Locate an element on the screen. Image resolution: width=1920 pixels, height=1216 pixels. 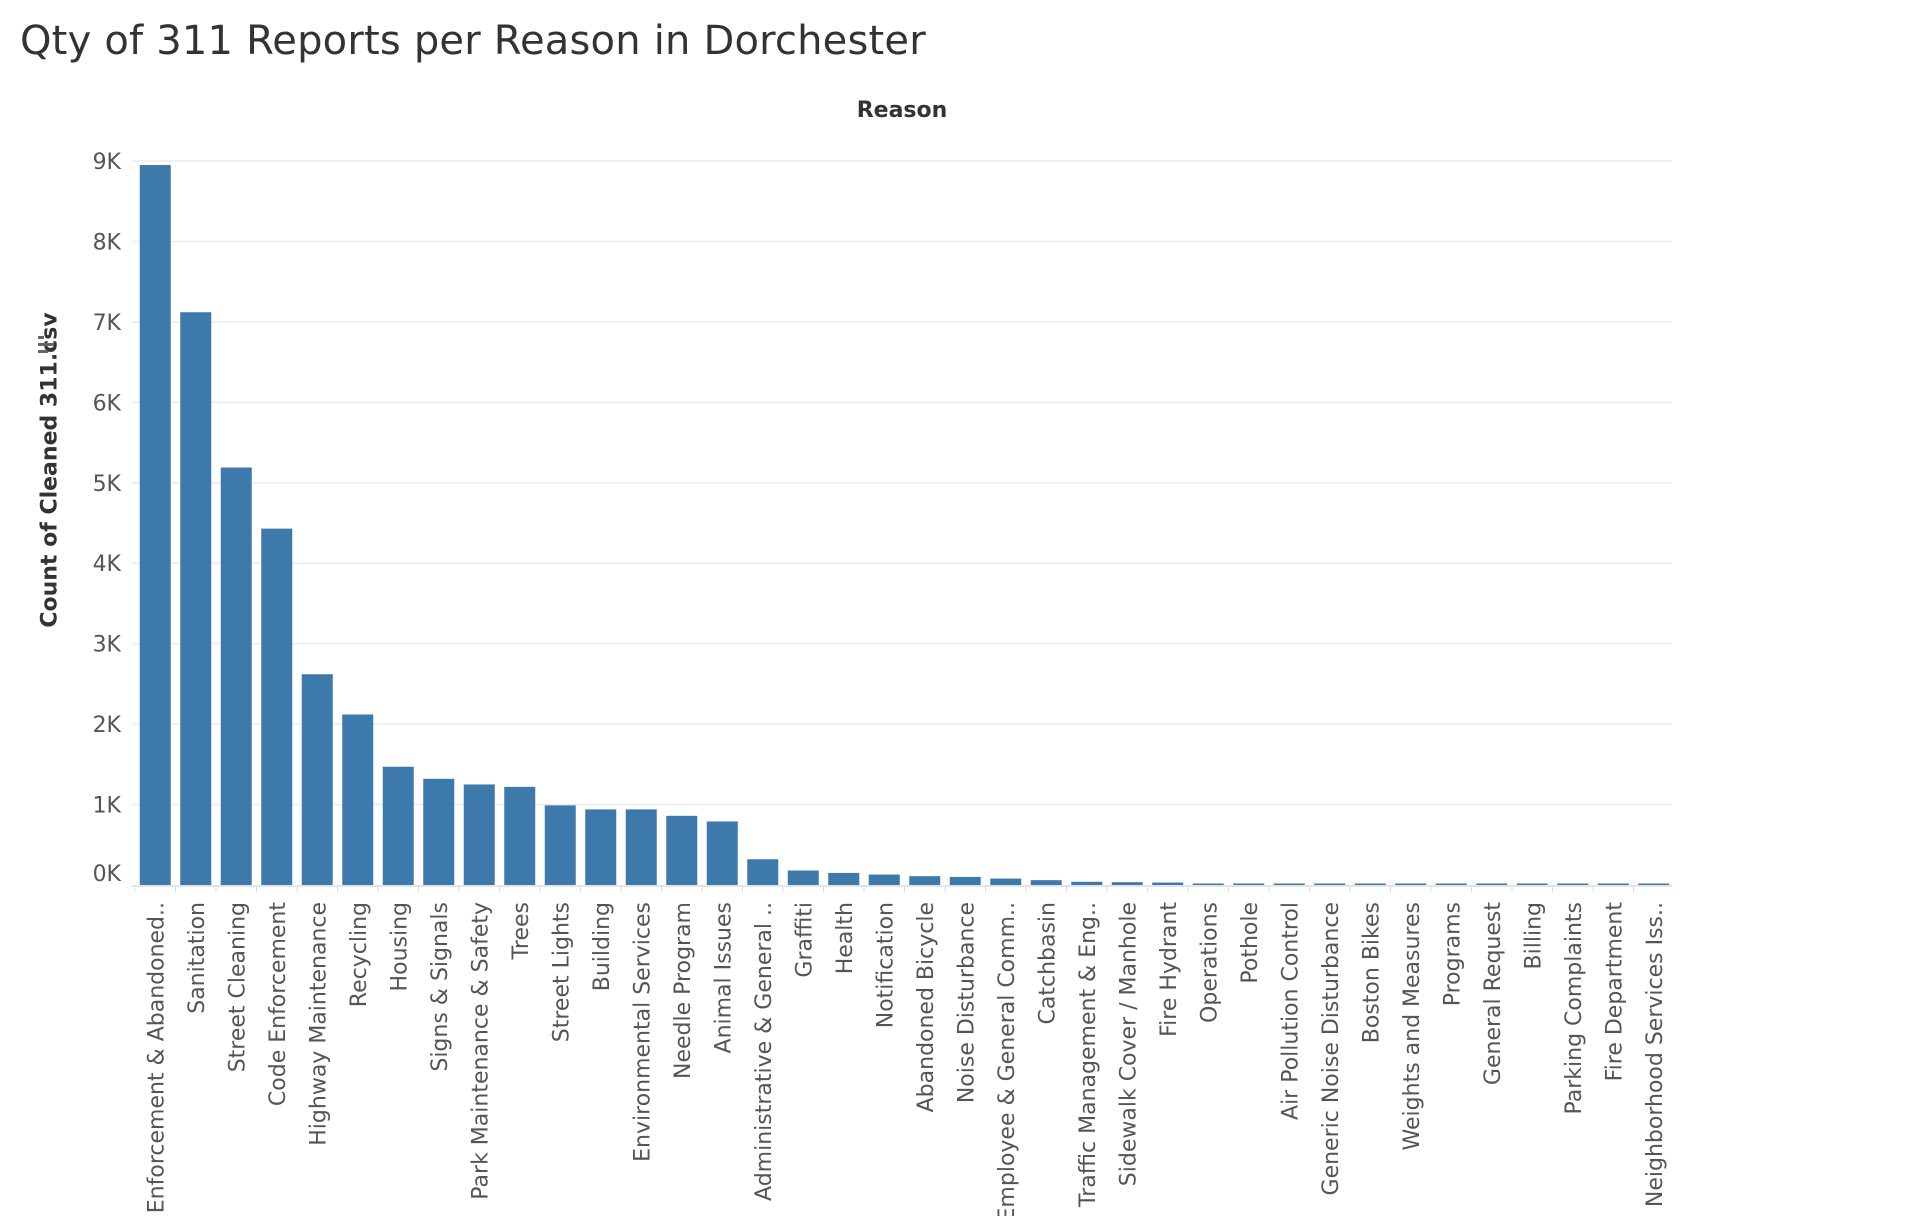
x-tick-label: Code Enforcement is located at coordinates (278, 1004).